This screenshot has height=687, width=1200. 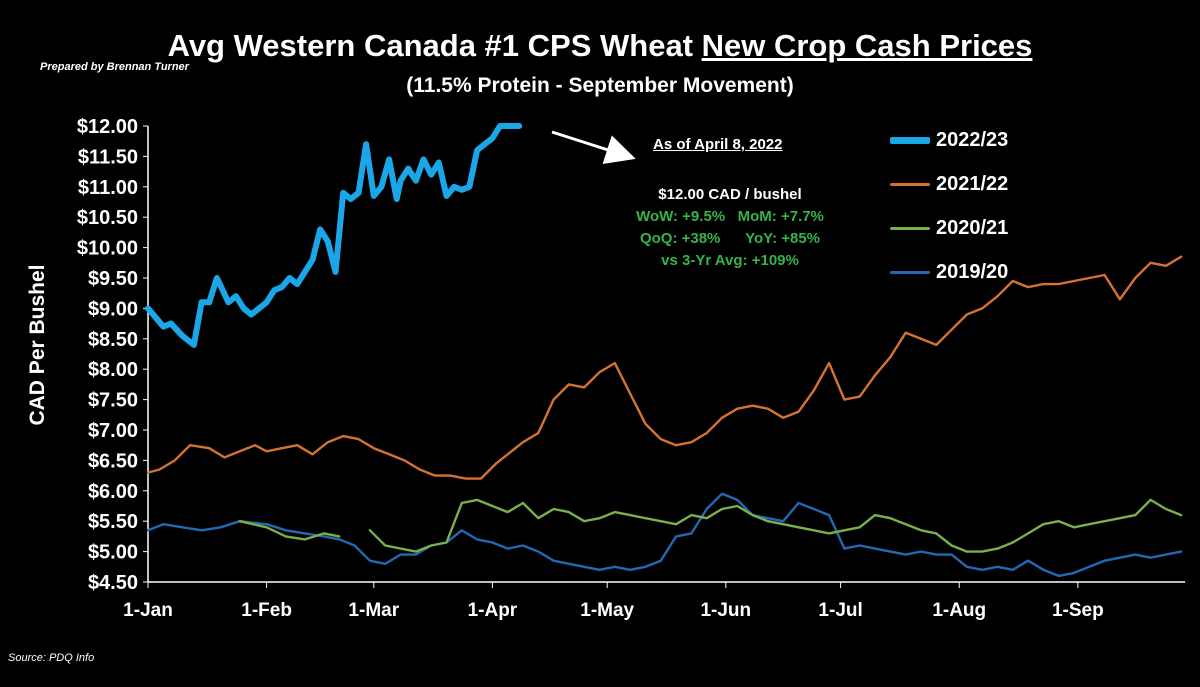 I want to click on x-tick-label: 1-May, so click(x=607, y=610).